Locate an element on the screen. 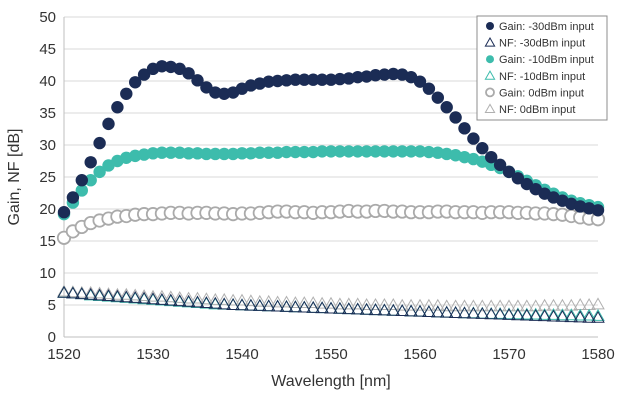 The width and height of the screenshot is (625, 399). x-axis-title: Wavelength [nm] is located at coordinates (330, 381).